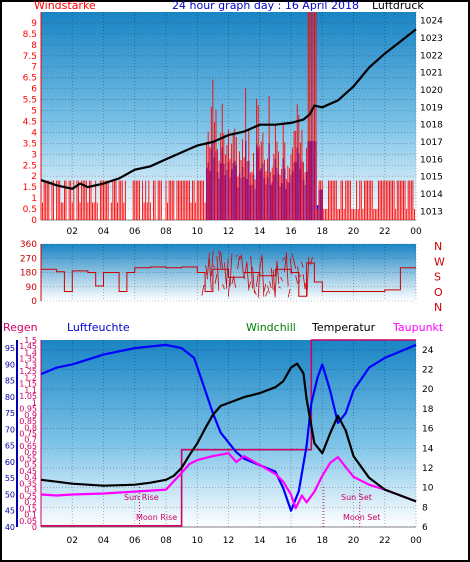  What do you see at coordinates (28, 421) in the screenshot?
I see `rain-tick-label: 0.85` at bounding box center [28, 421].